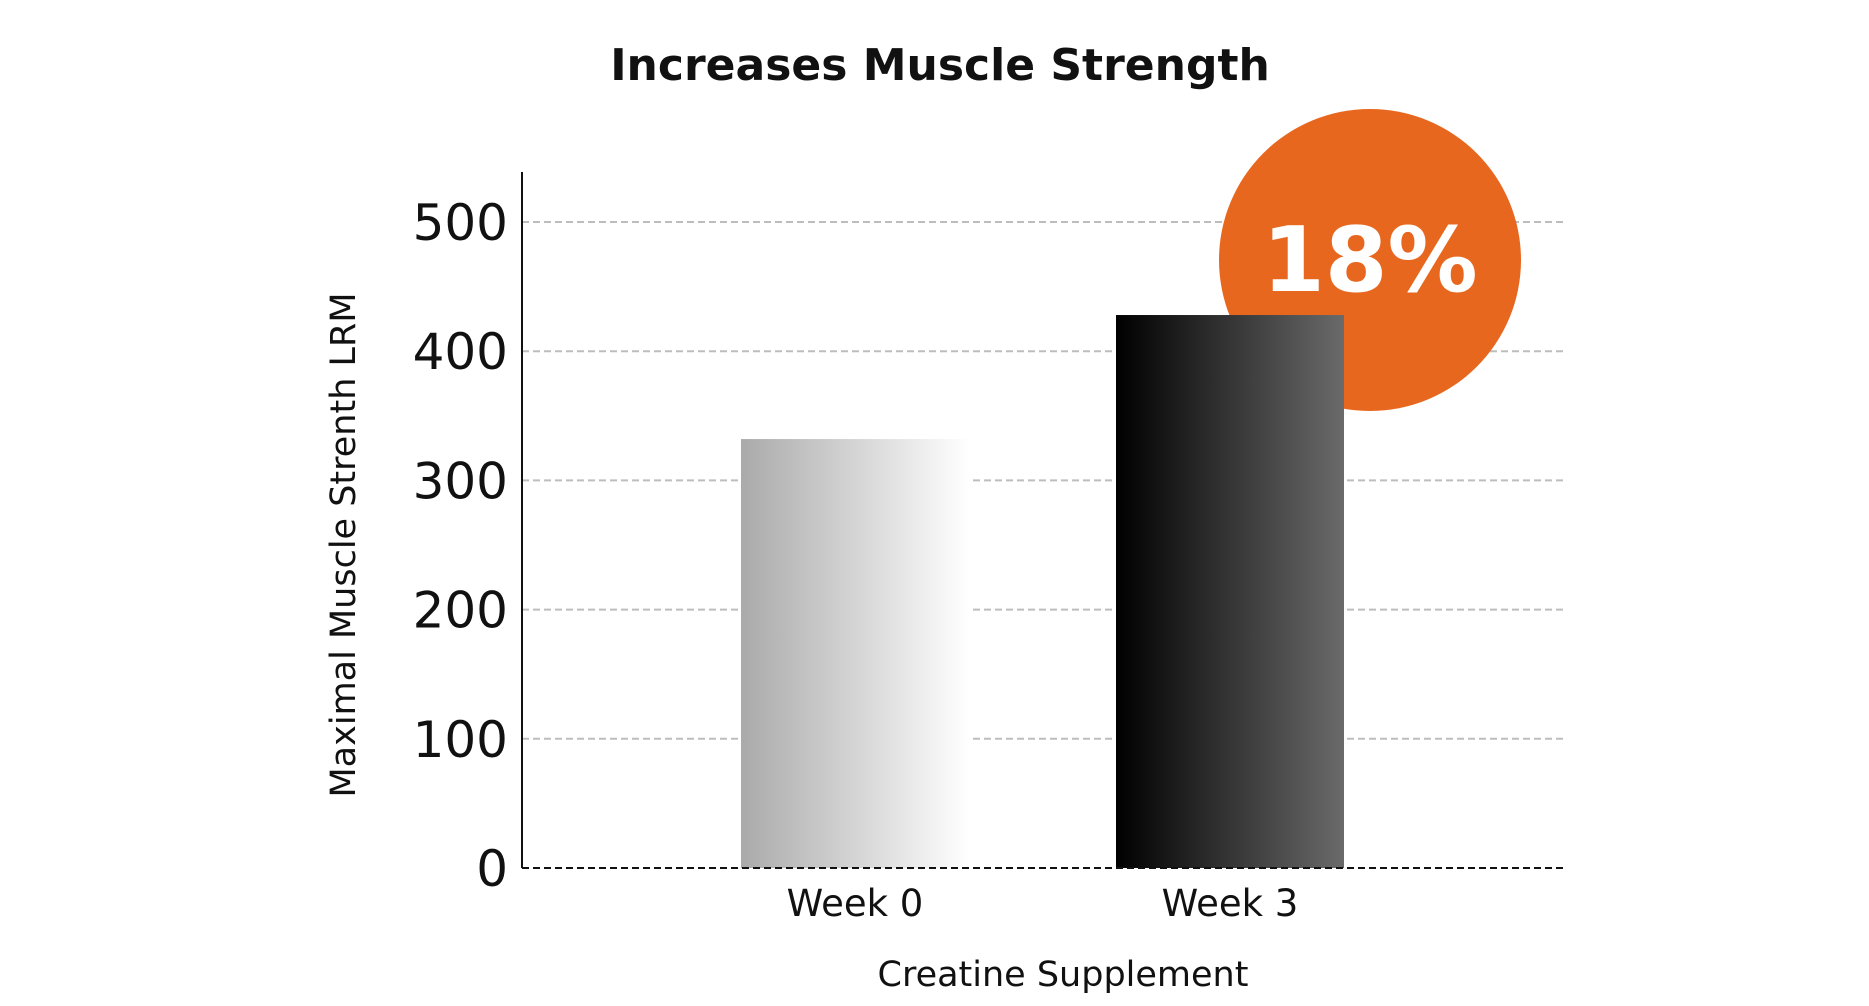 The width and height of the screenshot is (1869, 1006). Describe the element at coordinates (460, 546) in the screenshot. I see `y-tick-labels: 0 100 200 300 400 500` at that location.